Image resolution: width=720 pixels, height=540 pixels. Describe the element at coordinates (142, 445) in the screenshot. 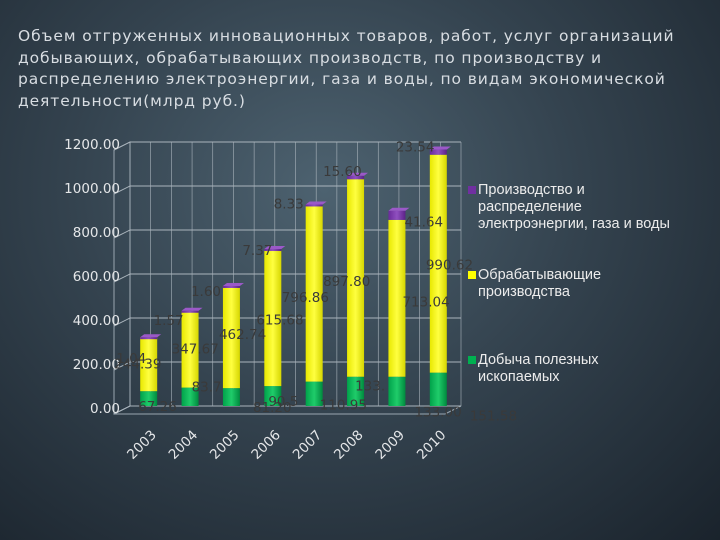

I see `x-tick-label: 2003` at that location.